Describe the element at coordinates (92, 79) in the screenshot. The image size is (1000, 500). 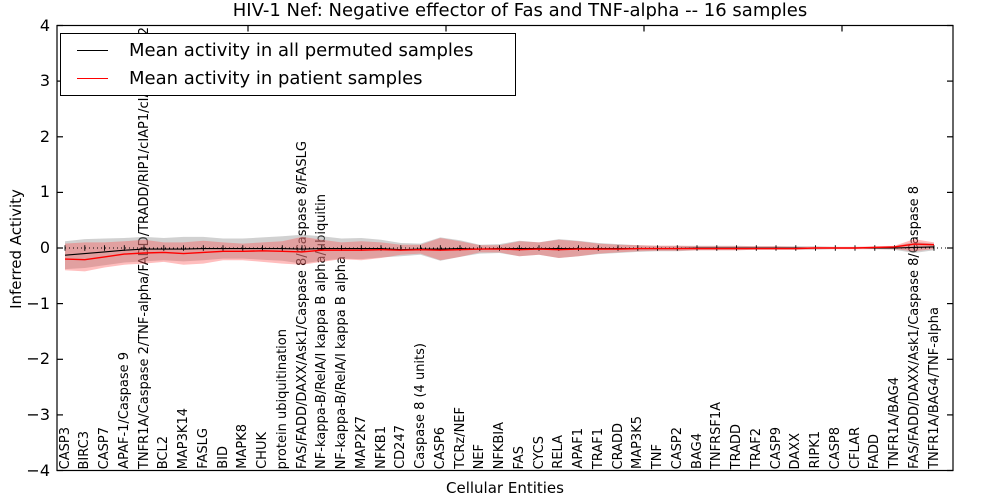
I see `red-line-sample-icon` at that location.